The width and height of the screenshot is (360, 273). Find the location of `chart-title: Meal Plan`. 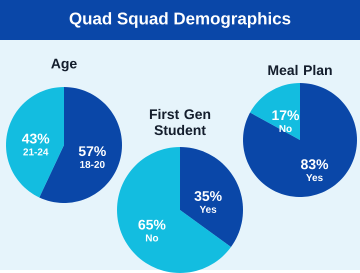

chart-title: Meal Plan is located at coordinates (300, 70).